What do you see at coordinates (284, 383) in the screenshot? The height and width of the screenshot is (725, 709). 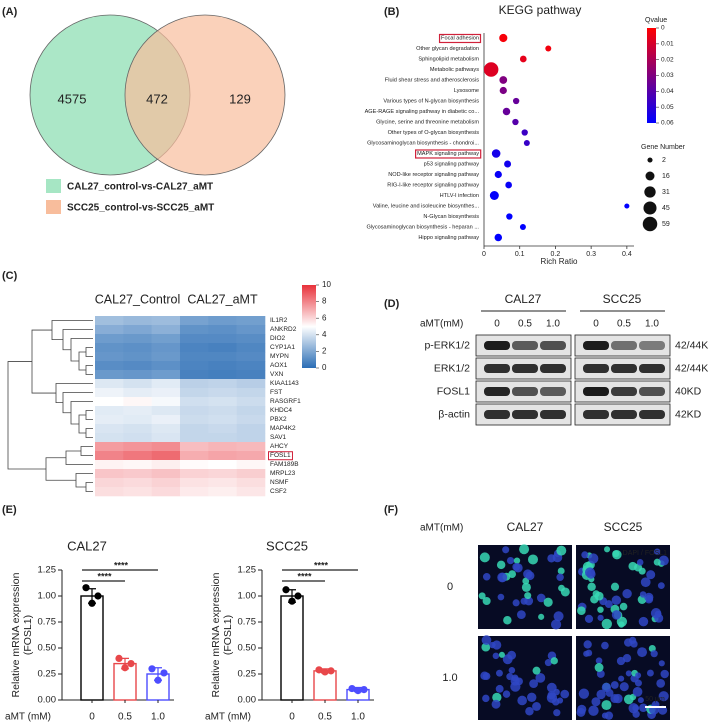 I see `gene-label: KIAA1143` at bounding box center [284, 383].